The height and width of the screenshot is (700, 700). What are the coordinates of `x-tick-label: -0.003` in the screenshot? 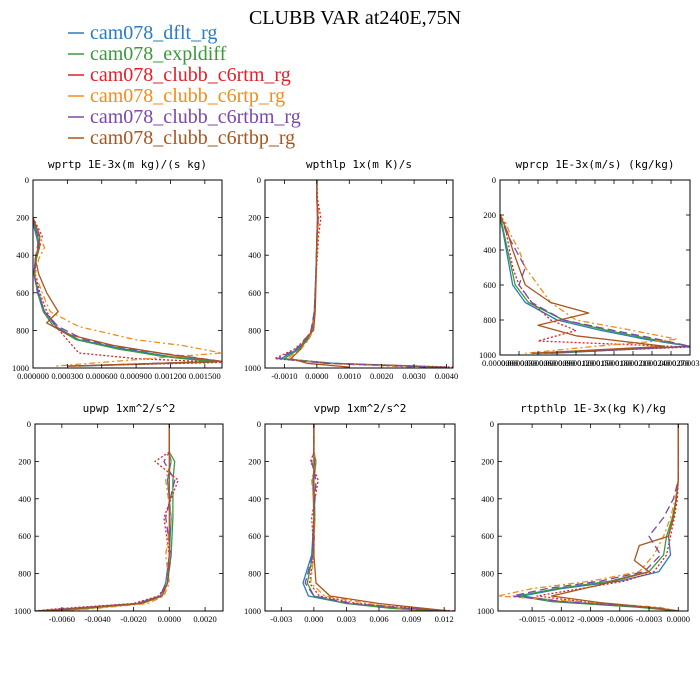 It's located at (281, 619).